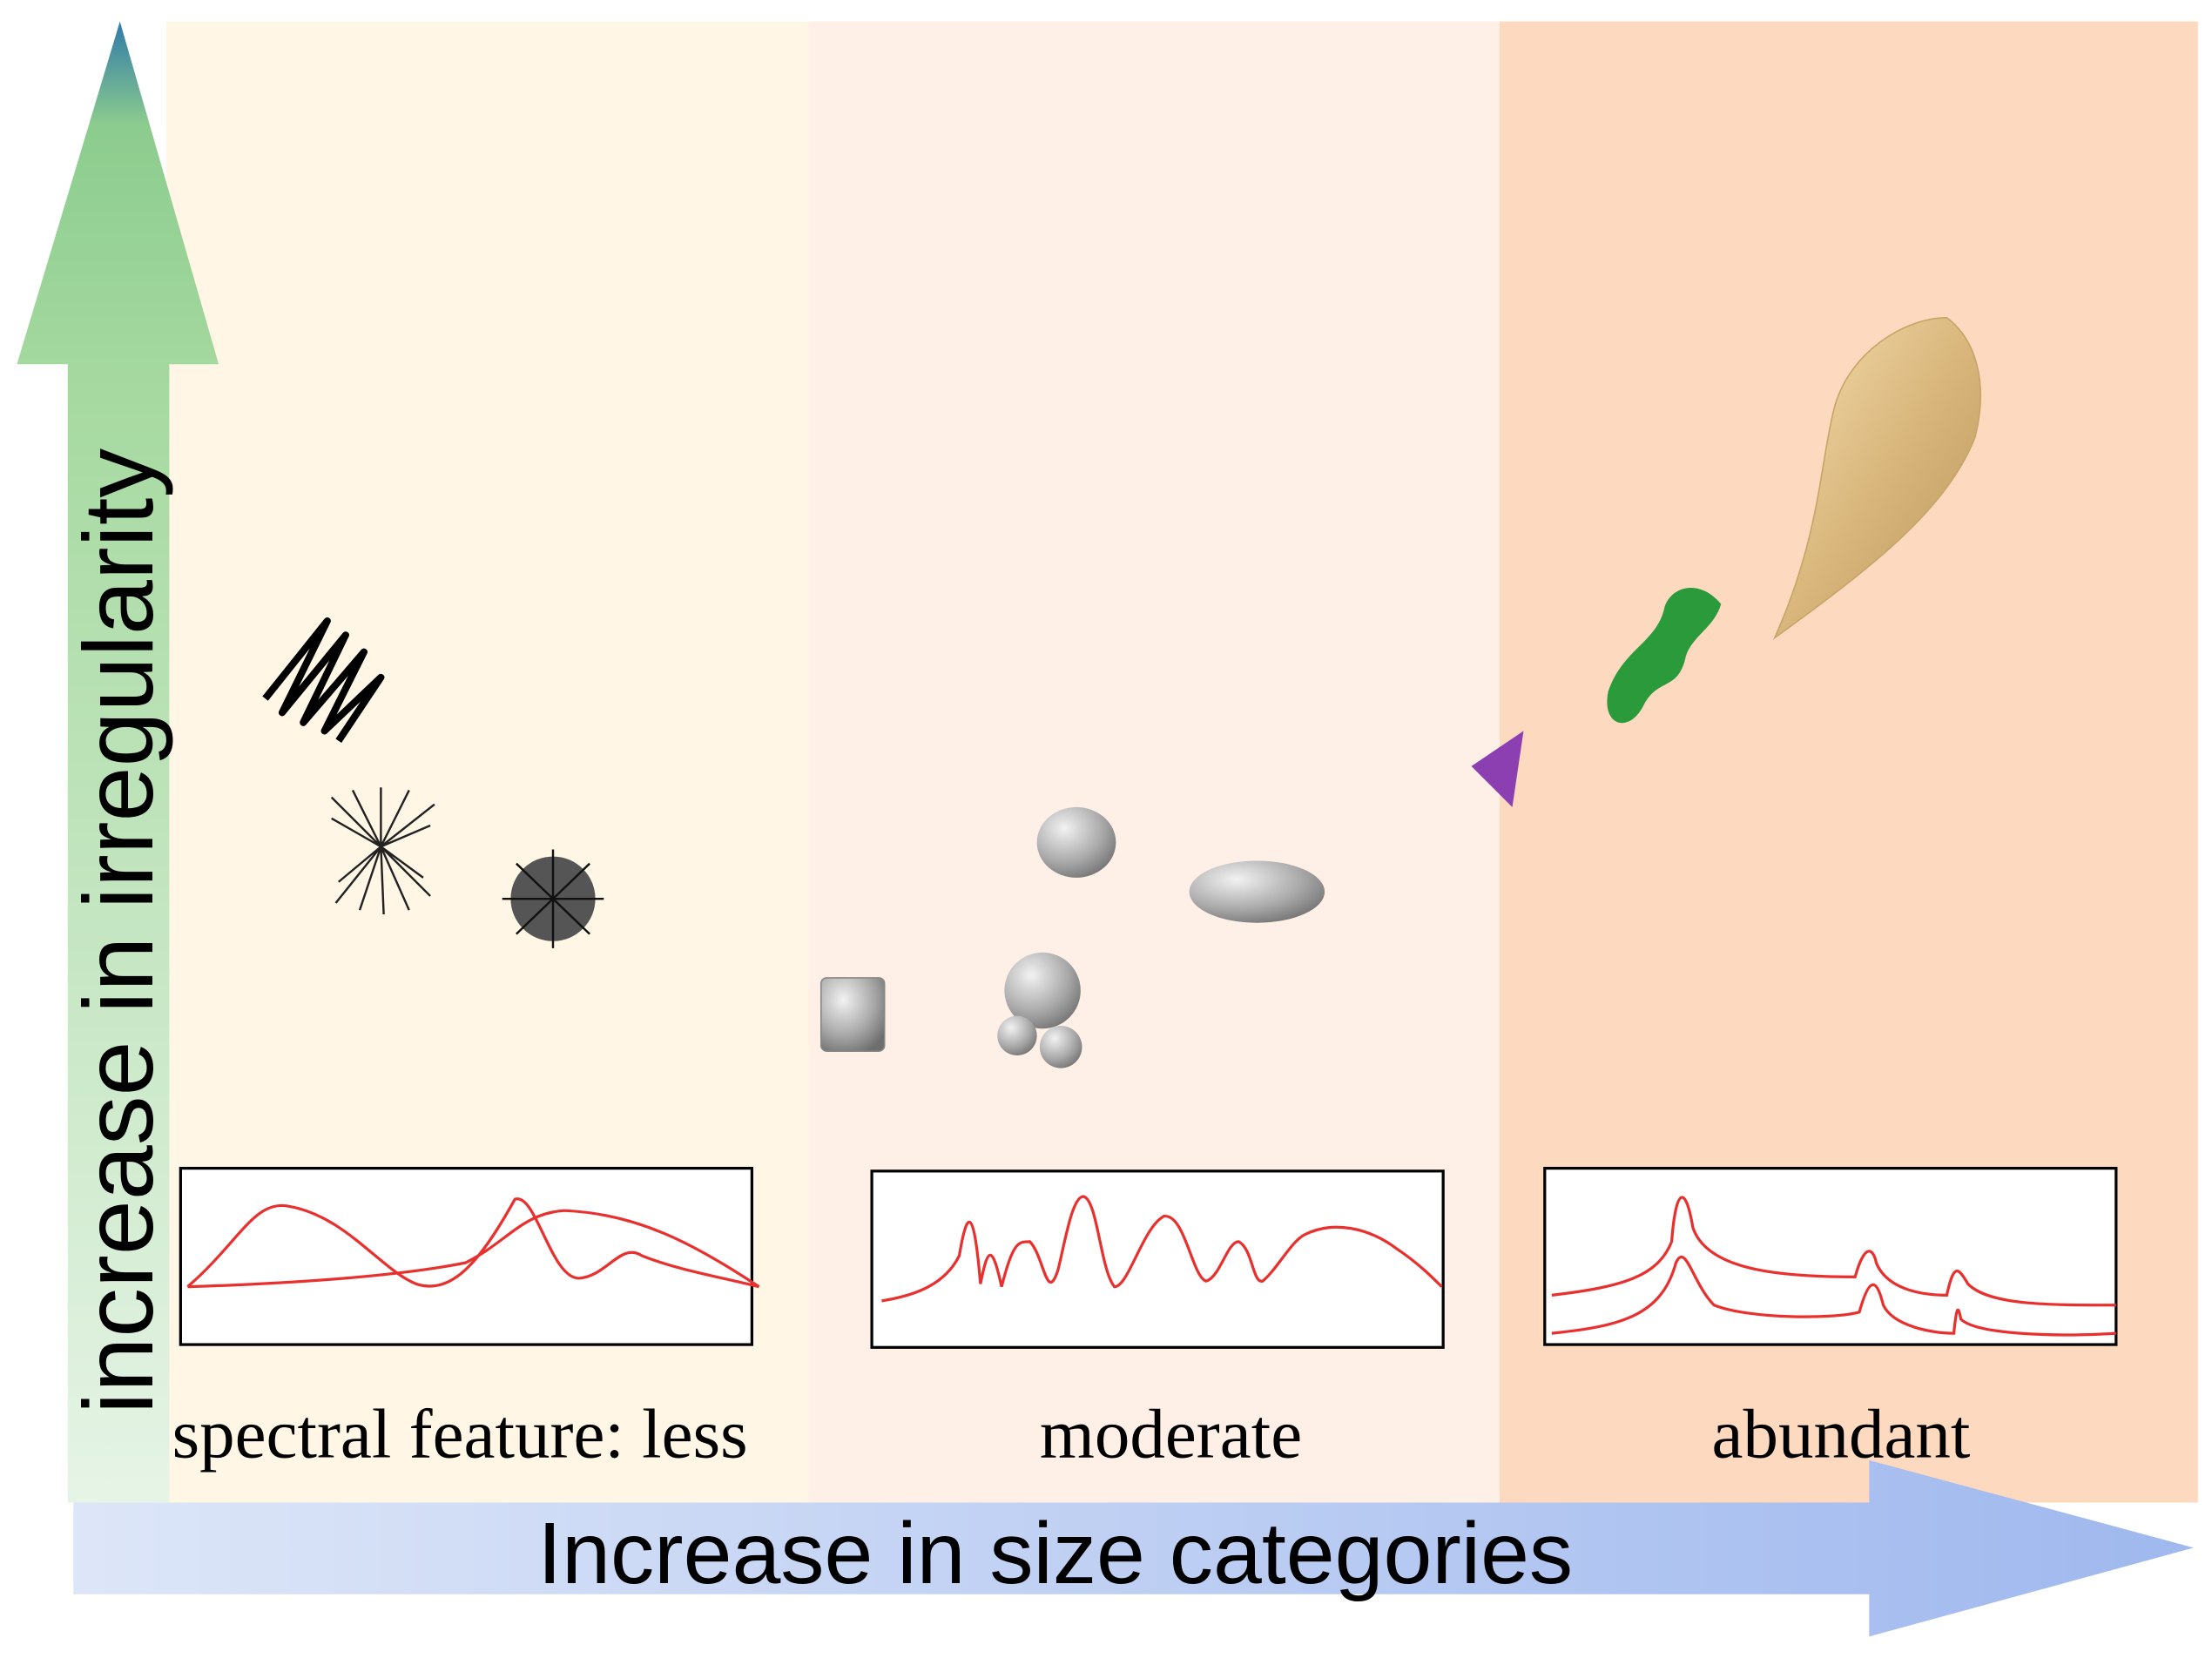 The width and height of the screenshot is (2212, 1658). I want to click on zigzag, so click(323, 680).